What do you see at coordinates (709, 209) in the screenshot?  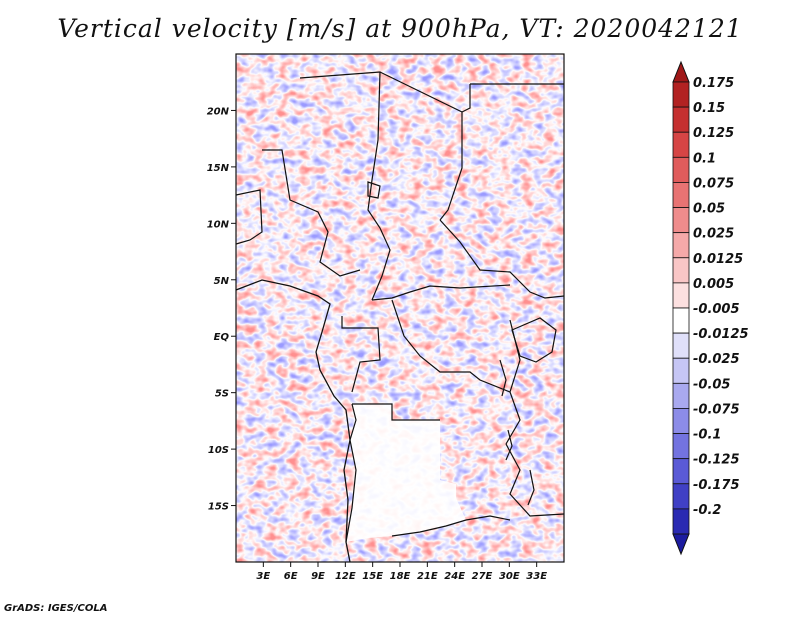 I see `colorbar-label: 0.05` at bounding box center [709, 209].